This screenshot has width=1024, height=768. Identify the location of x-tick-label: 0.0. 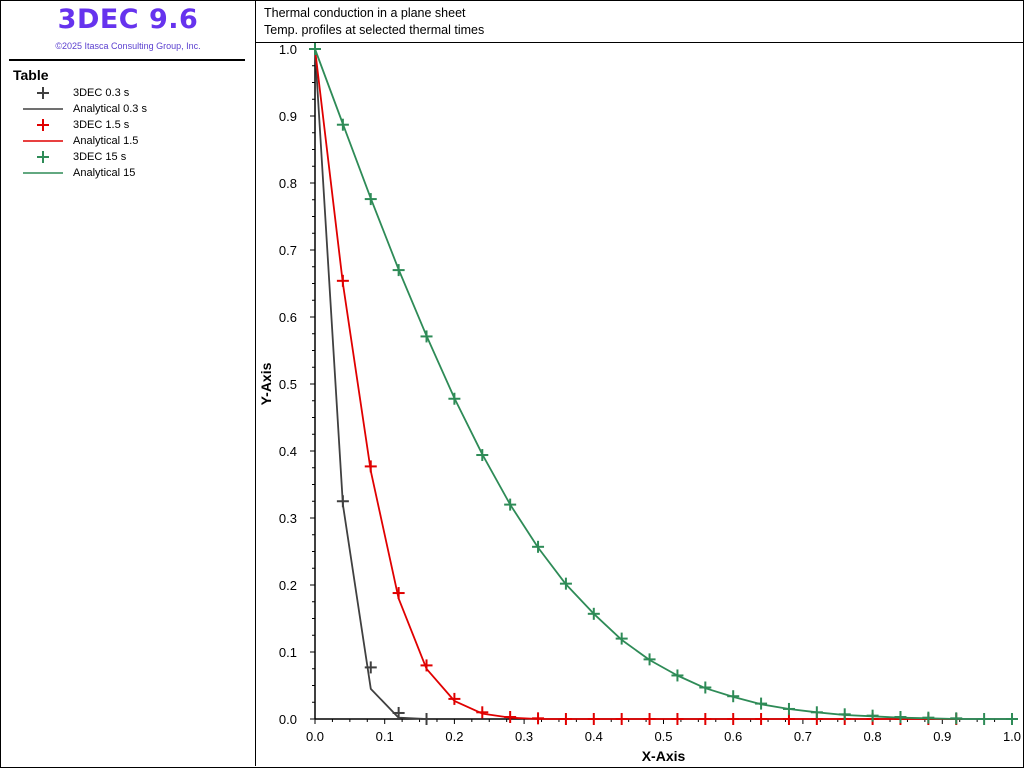
(315, 736).